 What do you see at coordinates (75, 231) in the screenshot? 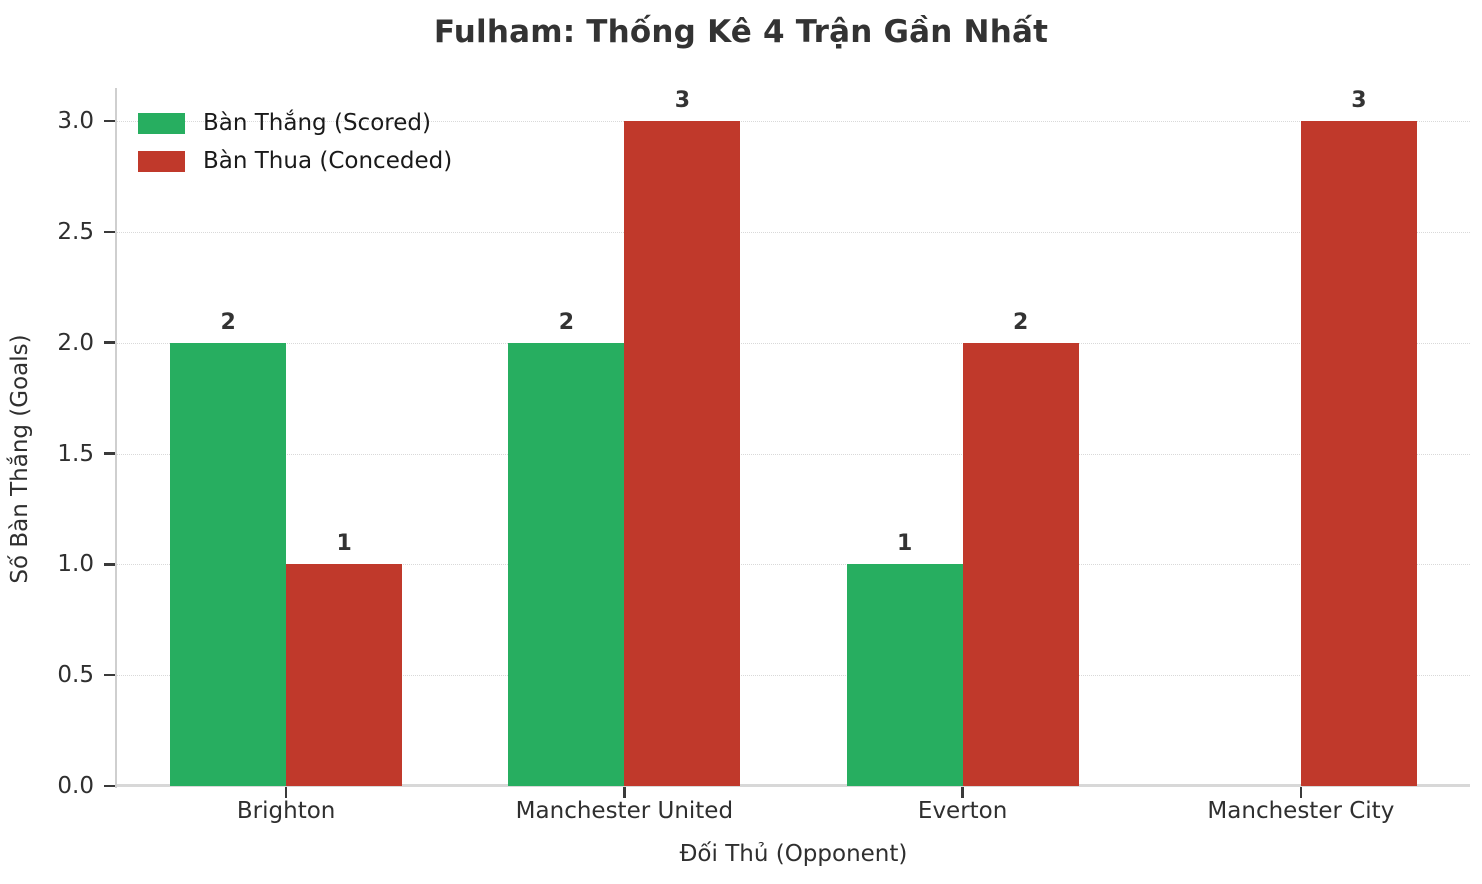
I see `y-tick-label: 2.5` at bounding box center [75, 231].